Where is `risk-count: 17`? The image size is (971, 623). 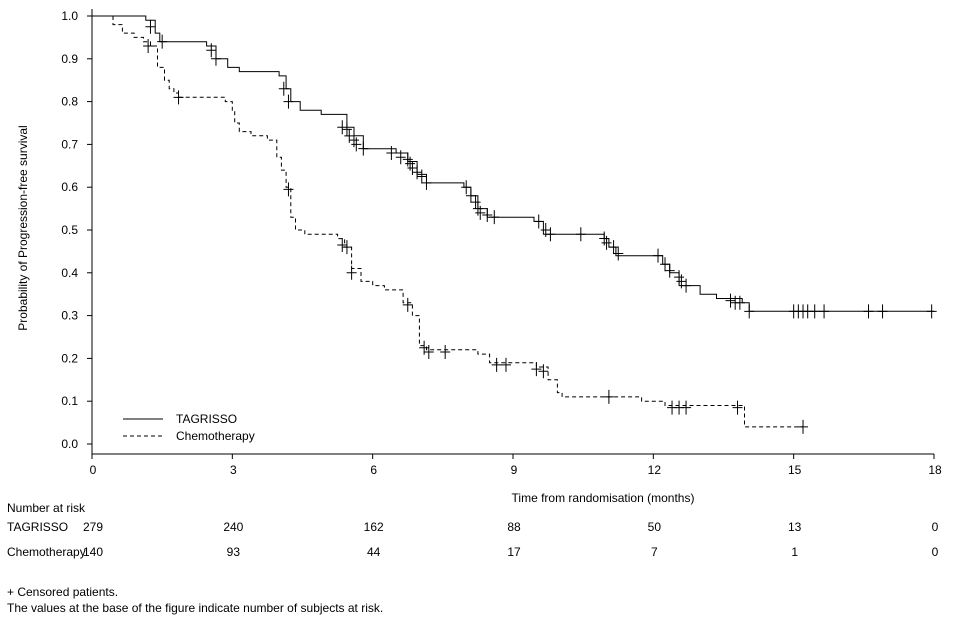
risk-count: 17 is located at coordinates (514, 552).